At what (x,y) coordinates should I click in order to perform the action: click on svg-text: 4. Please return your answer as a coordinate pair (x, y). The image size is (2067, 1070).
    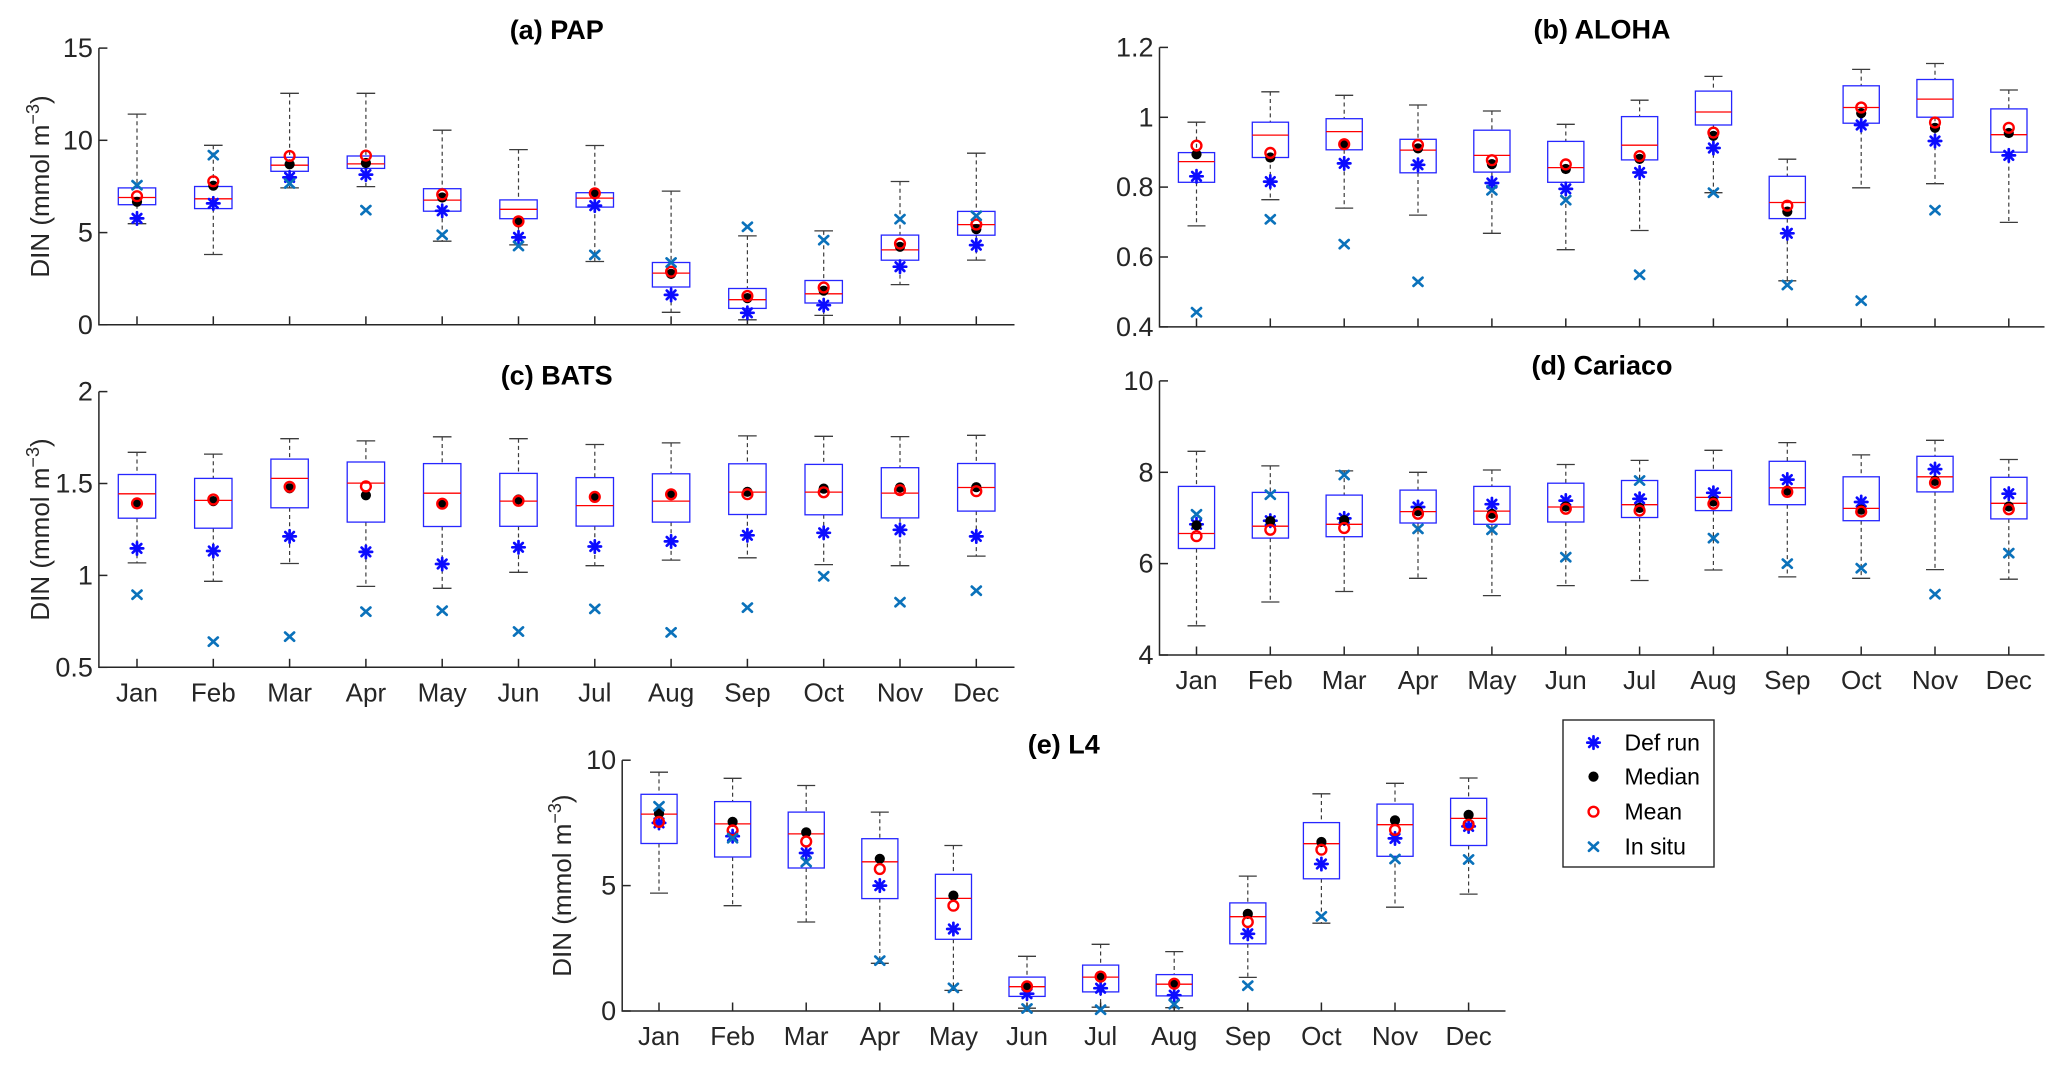
    Looking at the image, I should click on (1145, 655).